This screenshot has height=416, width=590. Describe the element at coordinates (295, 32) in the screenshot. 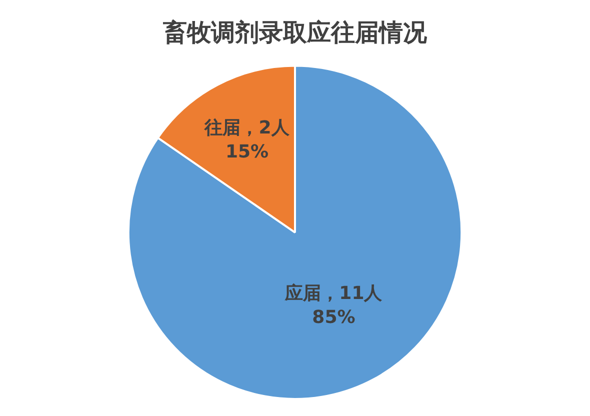

I see `chart-title: 畜牧调剂录取应往届情况` at that location.